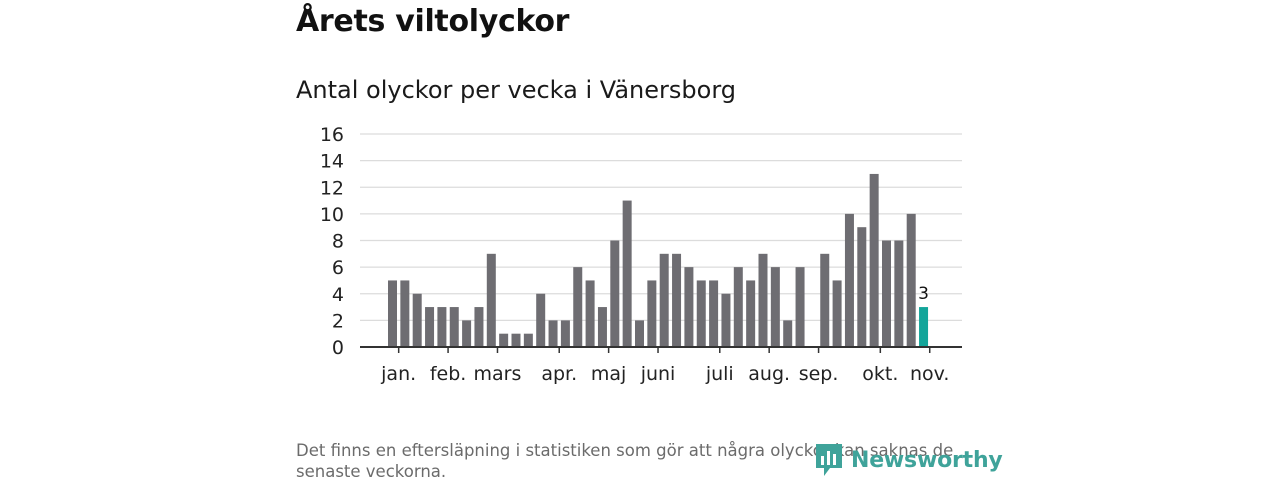 The image size is (1280, 482). Describe the element at coordinates (829, 460) in the screenshot. I see `newsworthy-logo-icon` at that location.